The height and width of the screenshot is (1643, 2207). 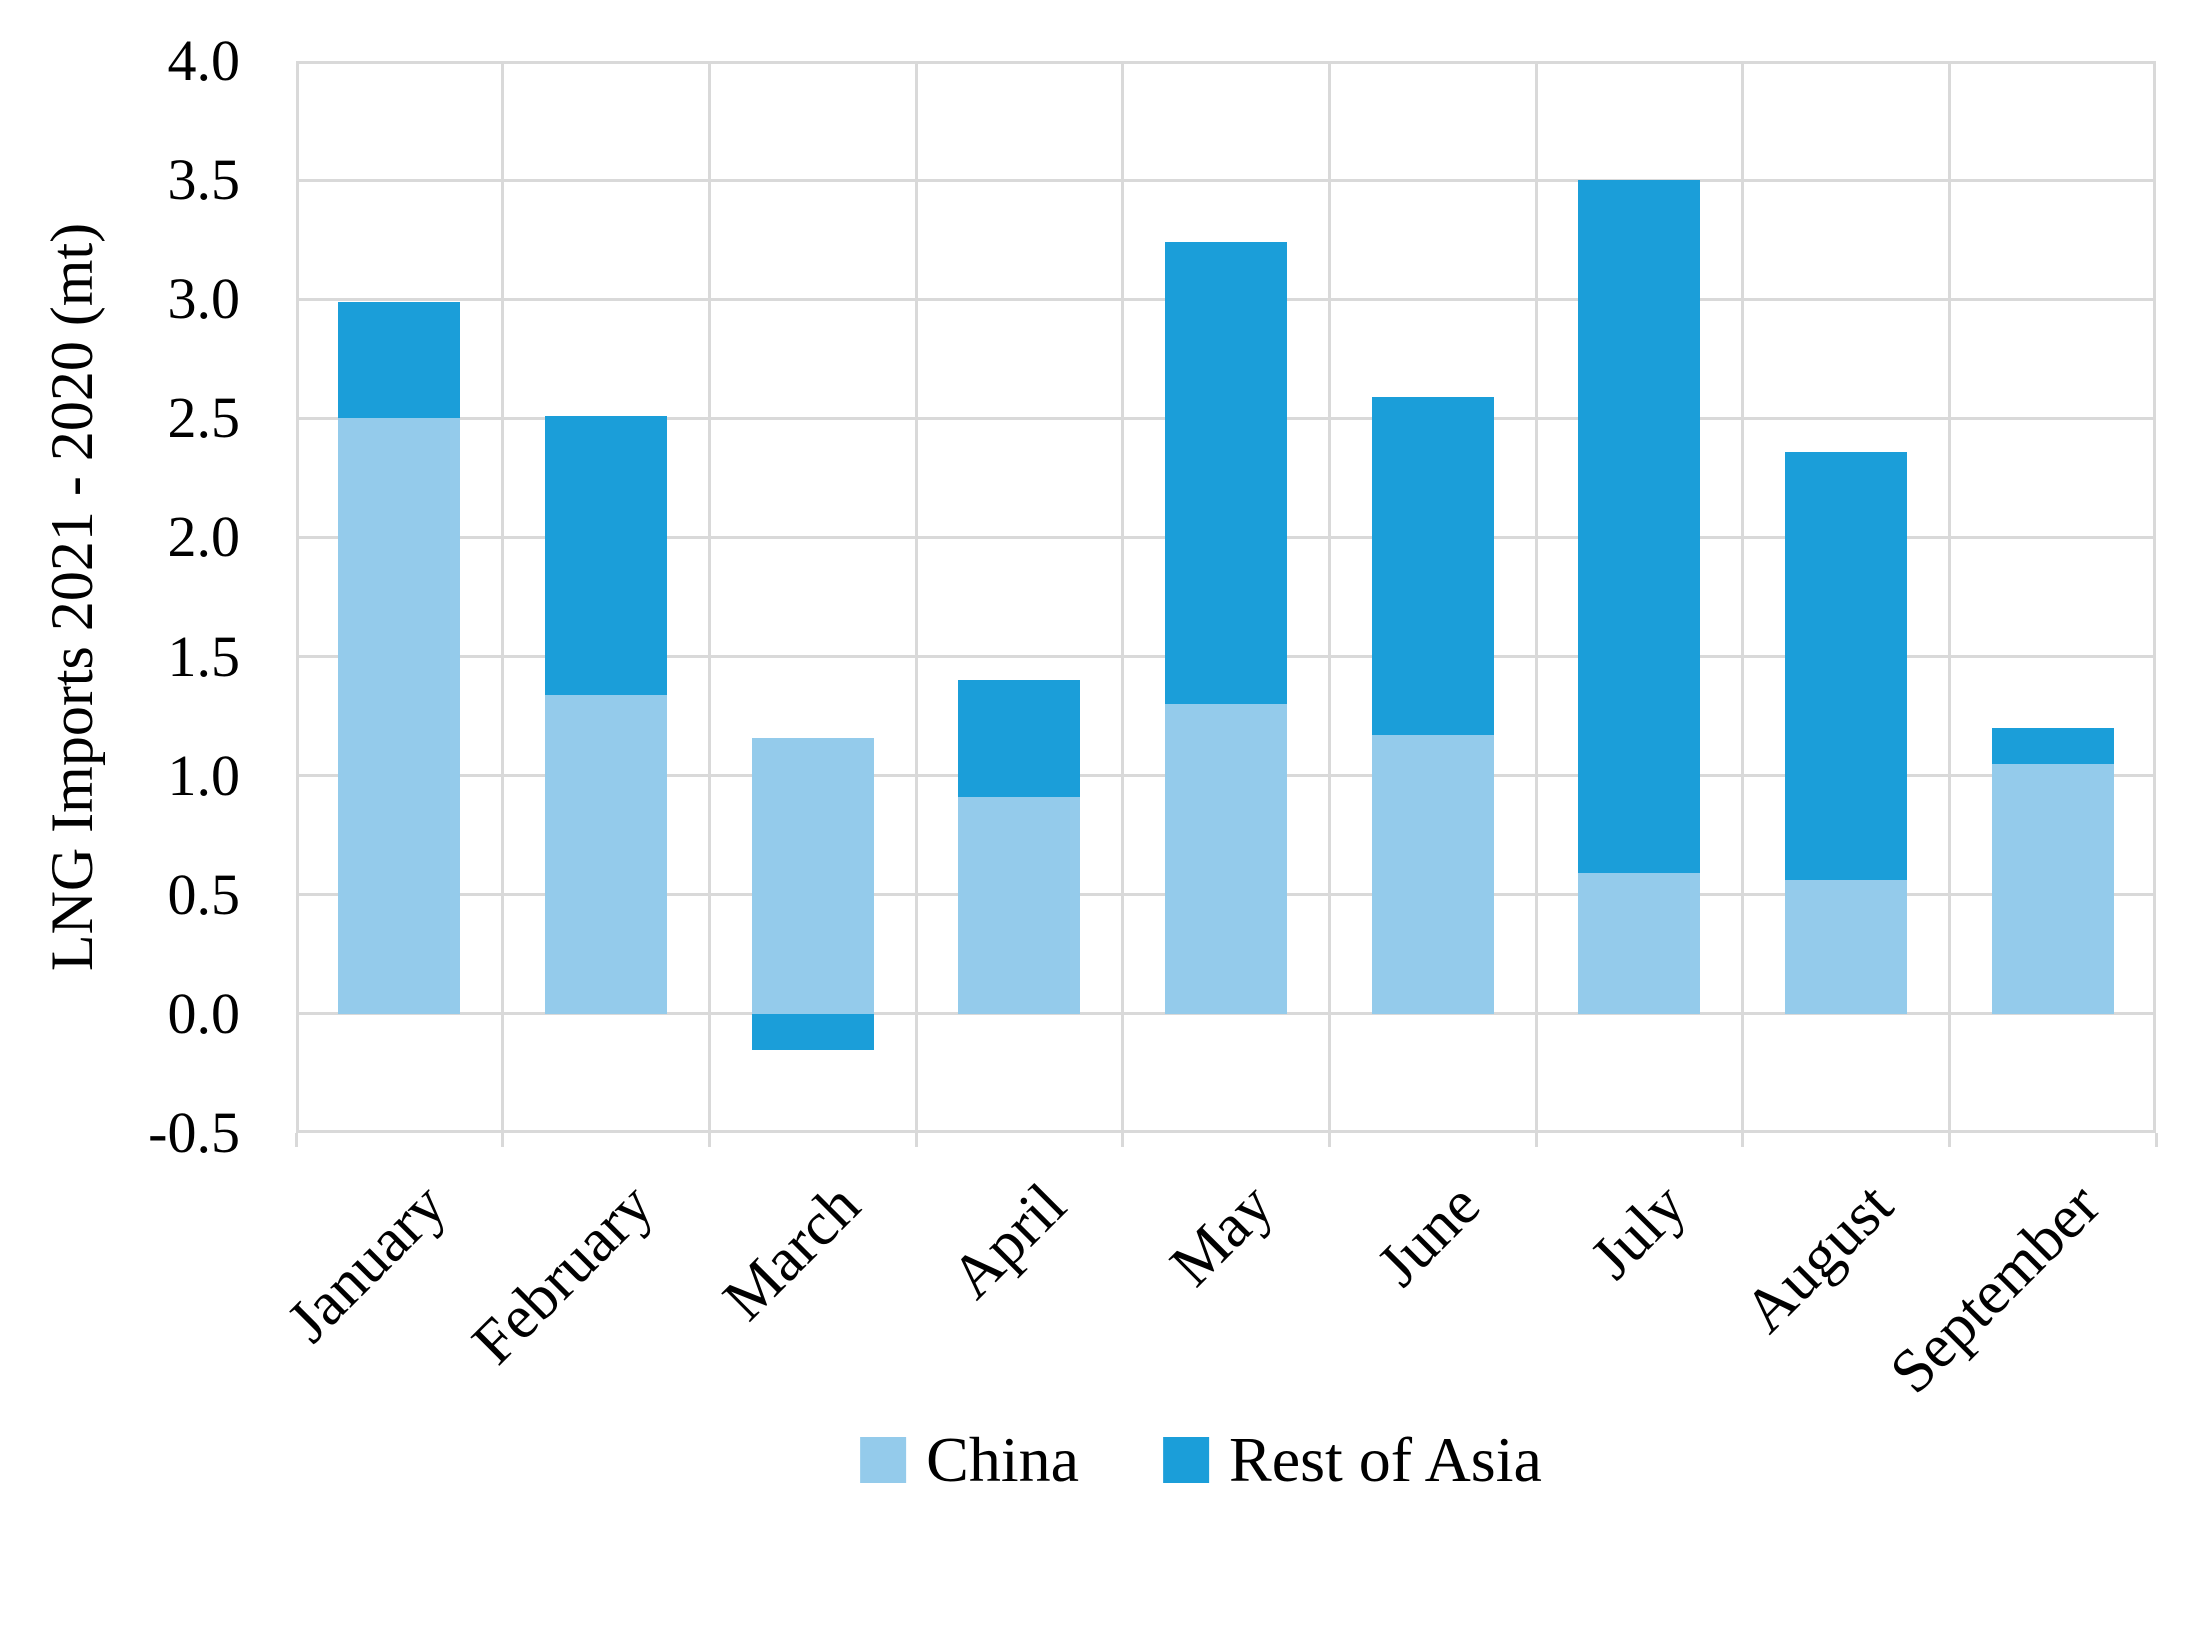 I want to click on bar-segment-china-september, so click(x=2052, y=888).